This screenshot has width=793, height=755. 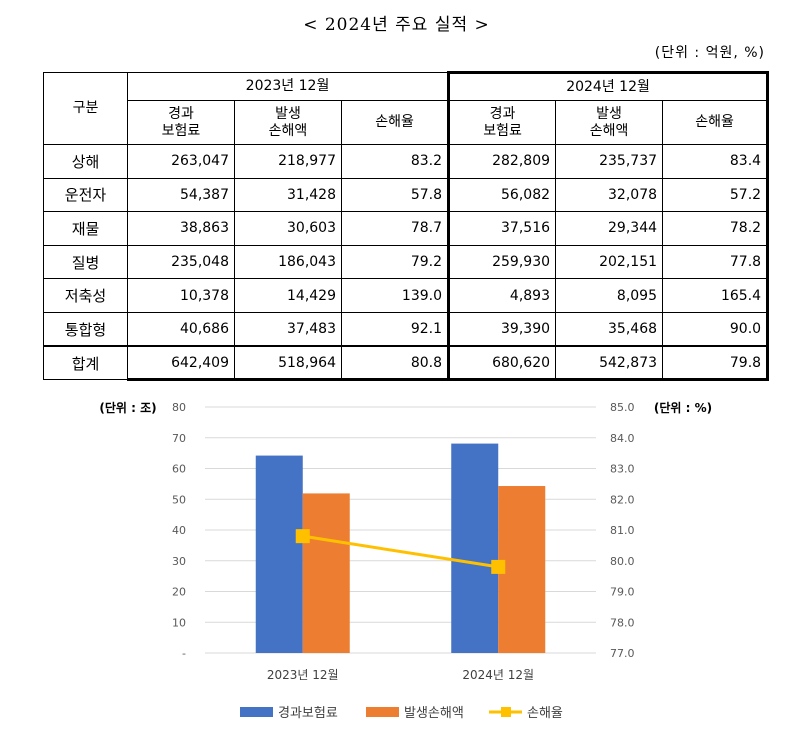 What do you see at coordinates (502, 122) in the screenshot?
I see `col-header-earned-premium-2024: 경과 보험료` at bounding box center [502, 122].